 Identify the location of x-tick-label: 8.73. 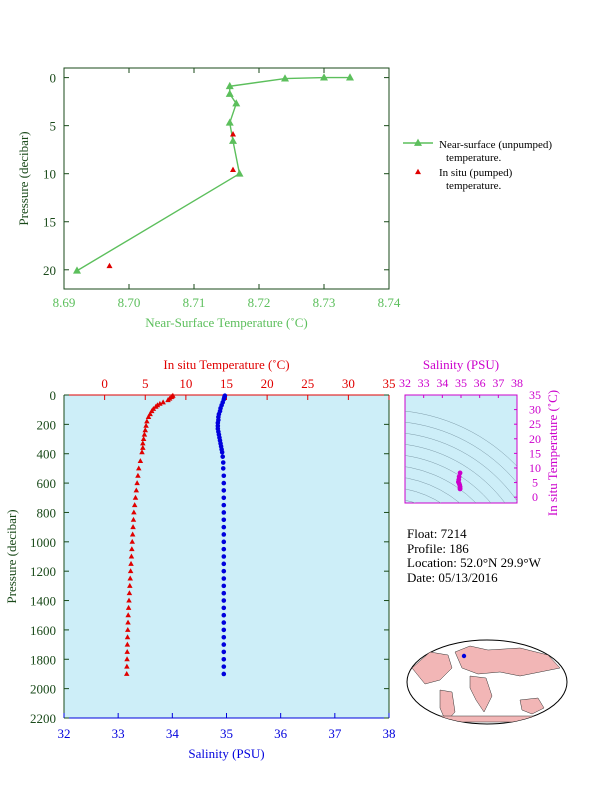
(324, 302).